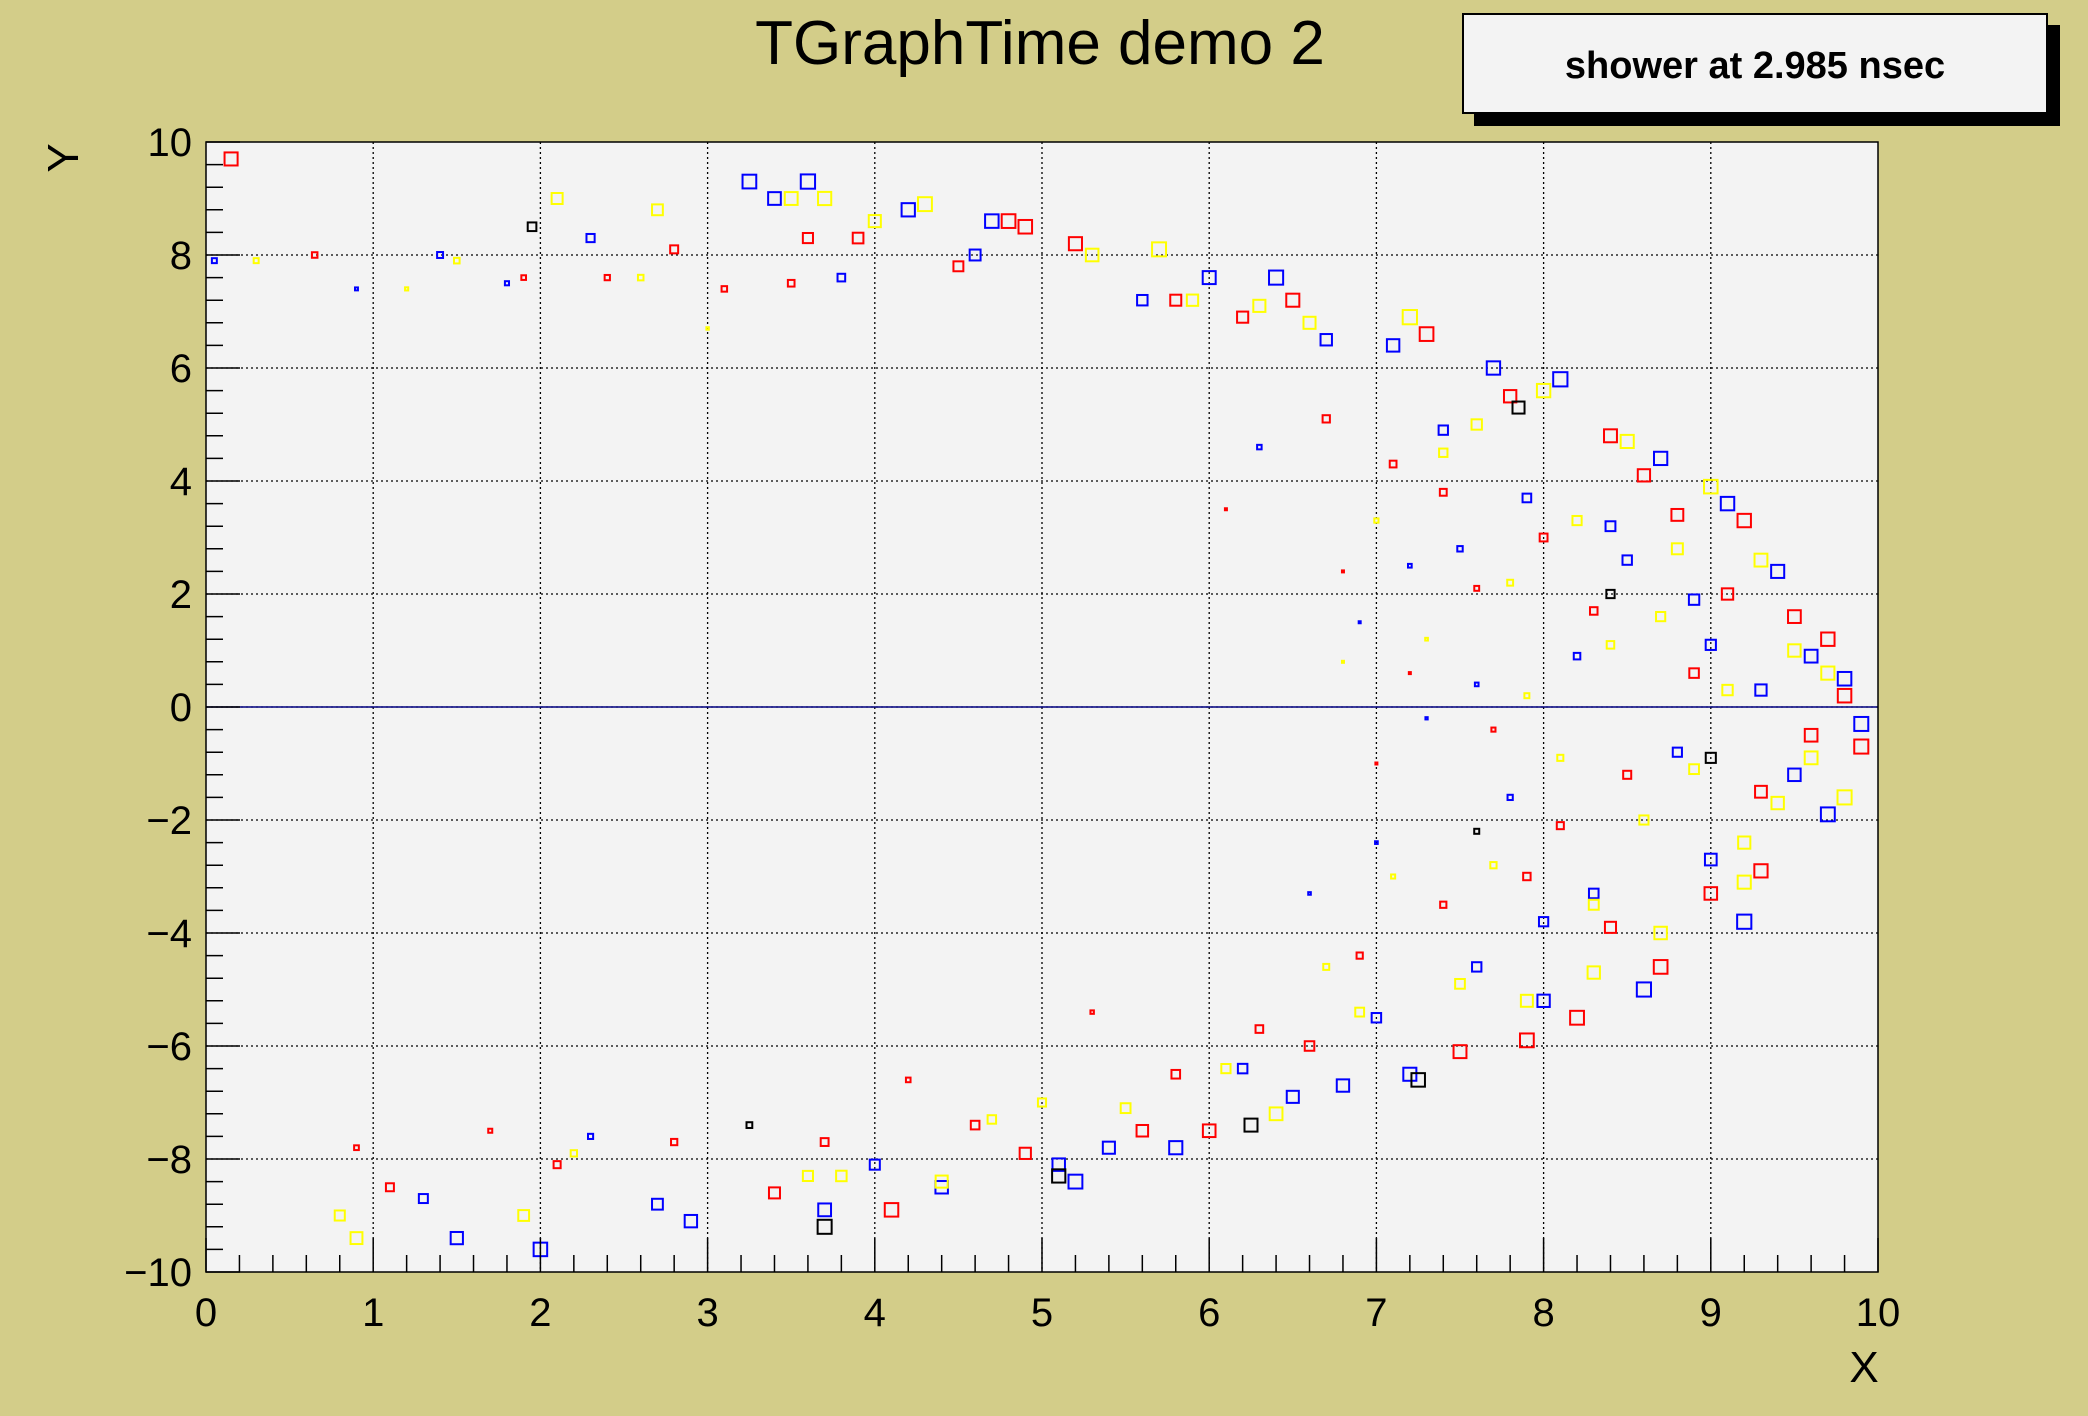 The image size is (2088, 1416). What do you see at coordinates (169, 1160) in the screenshot?
I see `y-tick-label: −8` at bounding box center [169, 1160].